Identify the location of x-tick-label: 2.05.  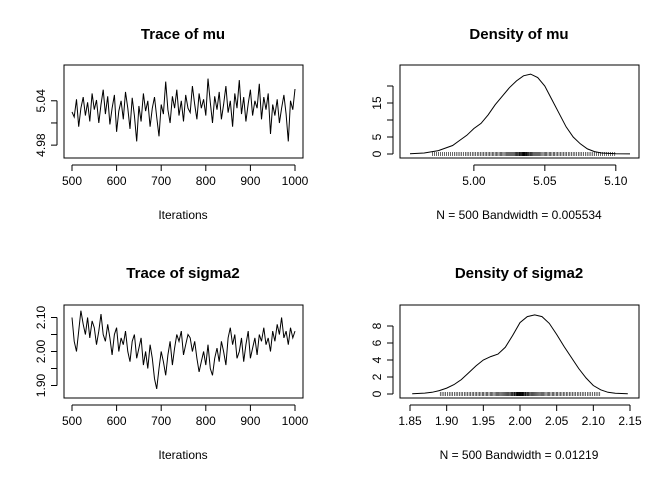
(557, 421).